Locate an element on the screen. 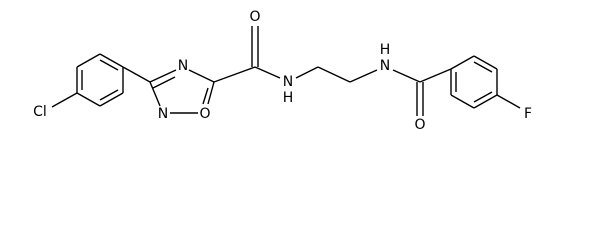 The height and width of the screenshot is (240, 590). atom-label: Cl is located at coordinates (40, 112).